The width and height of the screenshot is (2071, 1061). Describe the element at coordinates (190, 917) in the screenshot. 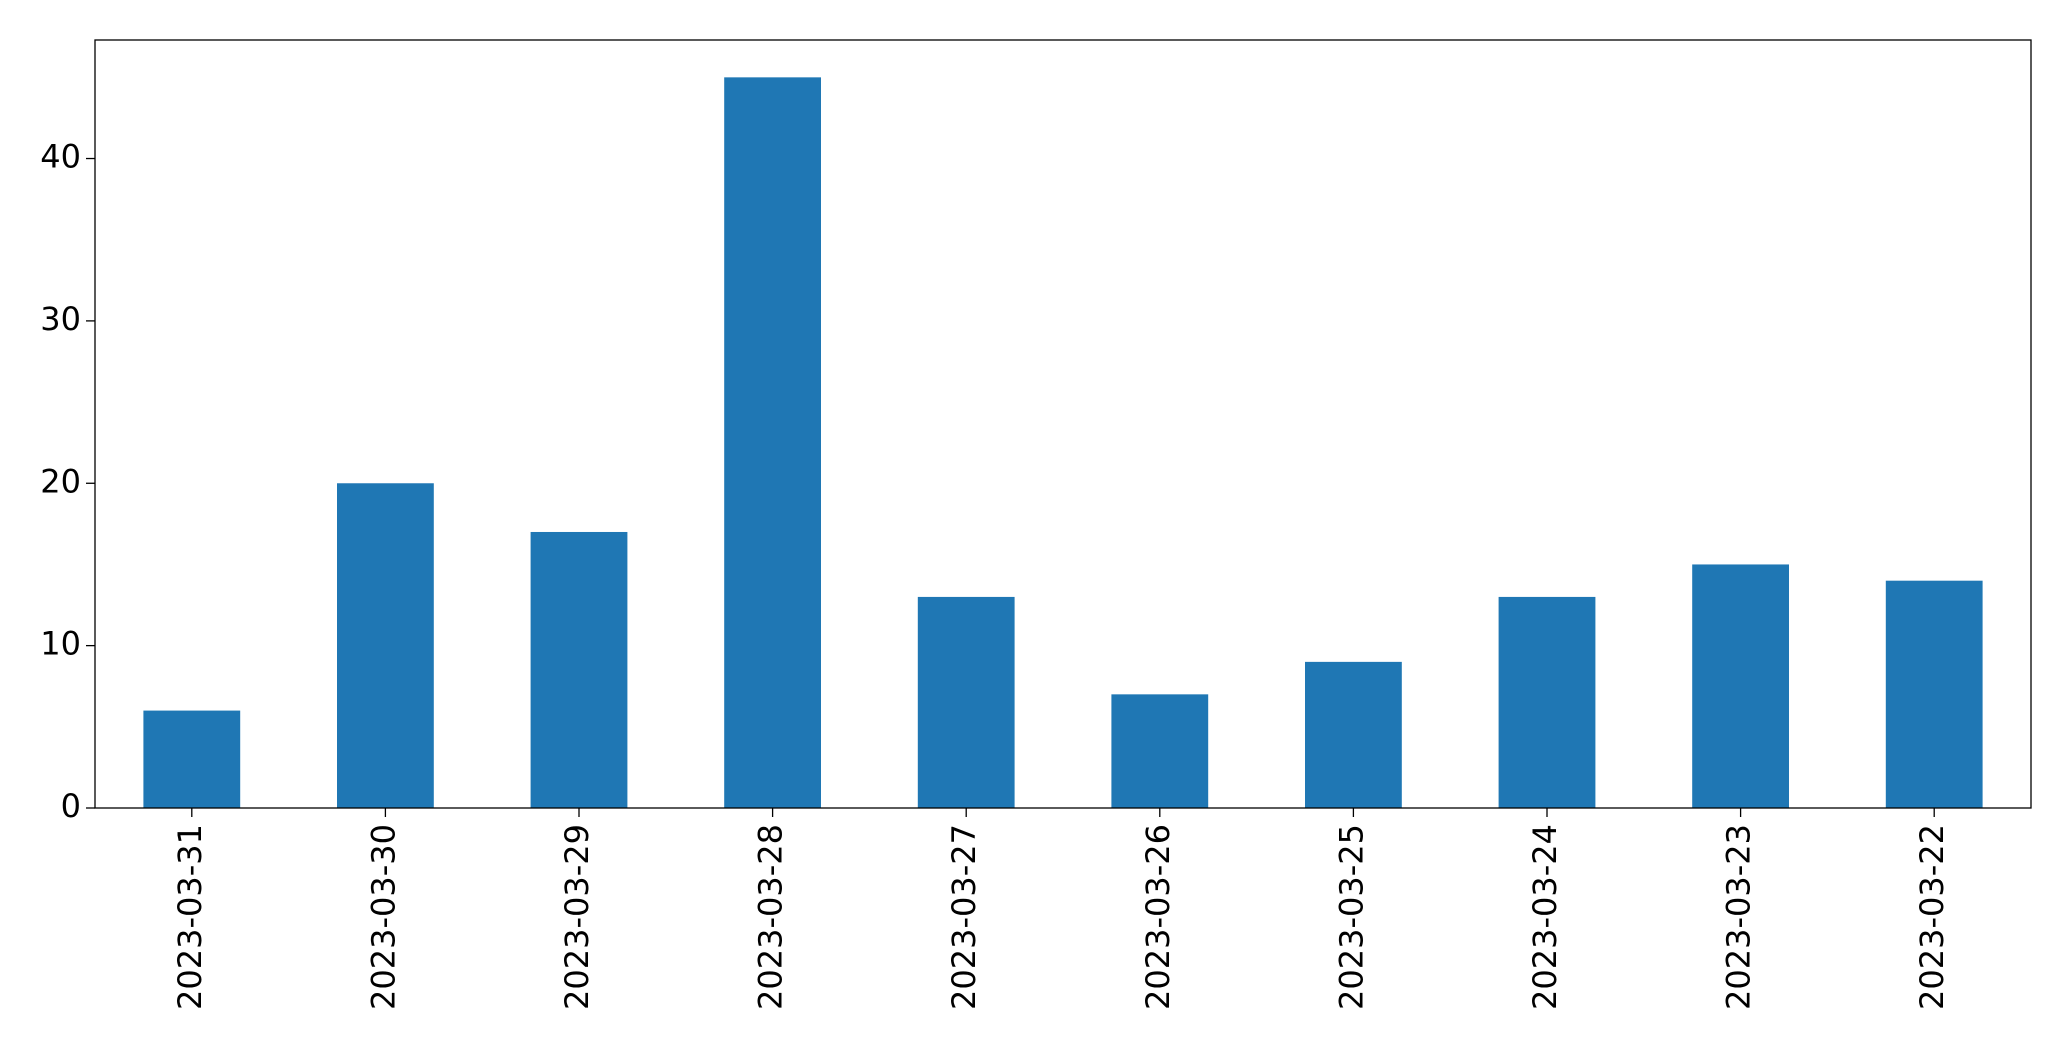

I see `x-tick-label: 2023-03-31` at that location.